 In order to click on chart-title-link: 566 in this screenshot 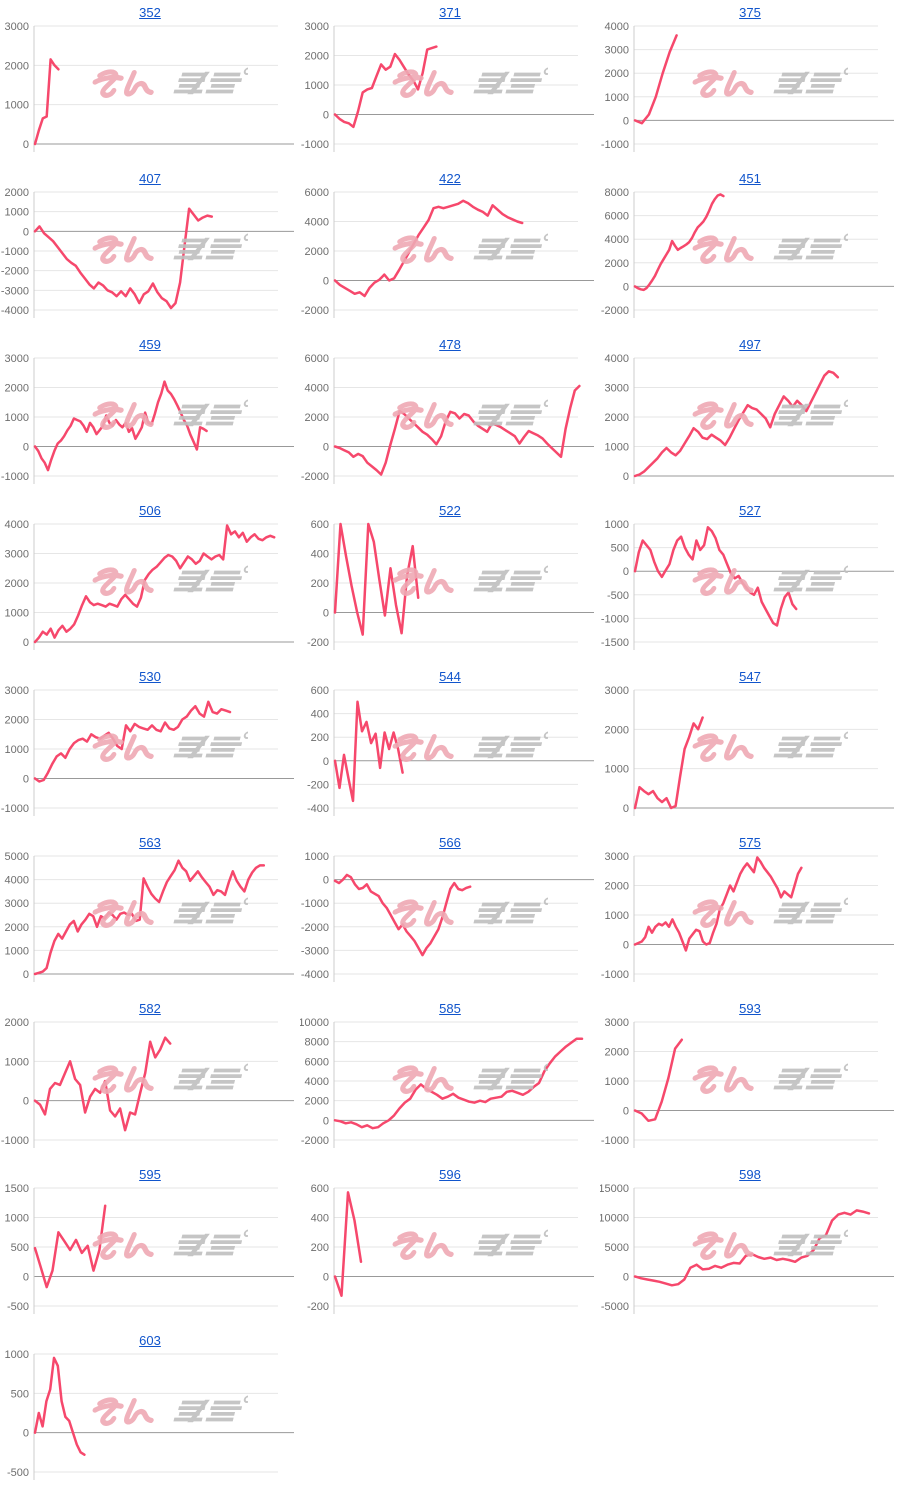, I will do `click(450, 842)`.